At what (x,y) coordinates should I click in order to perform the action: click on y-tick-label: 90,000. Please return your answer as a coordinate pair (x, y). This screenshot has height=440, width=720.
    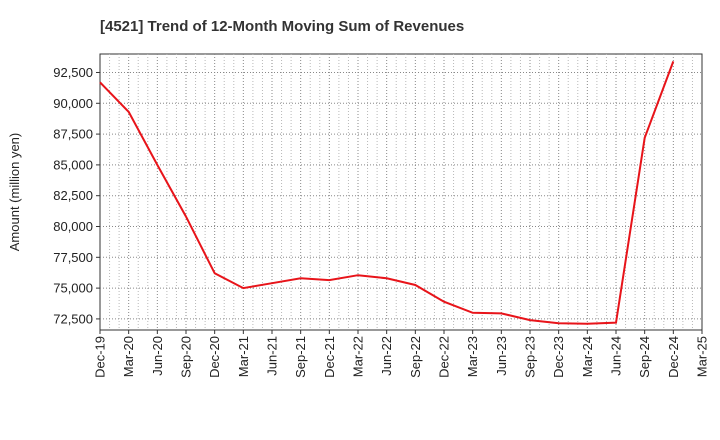
    Looking at the image, I should click on (73, 103).